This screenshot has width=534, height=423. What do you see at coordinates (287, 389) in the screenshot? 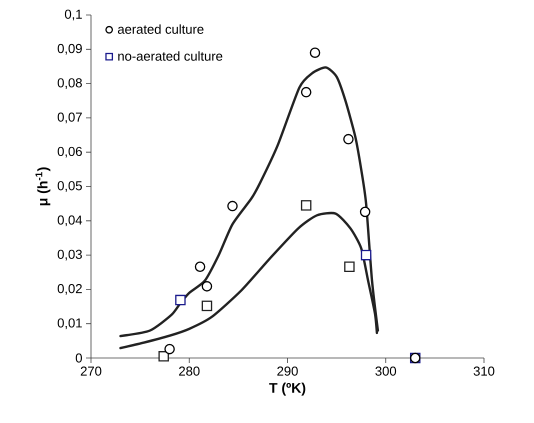
I see `x-axis-title: T (ºK)` at bounding box center [287, 389].